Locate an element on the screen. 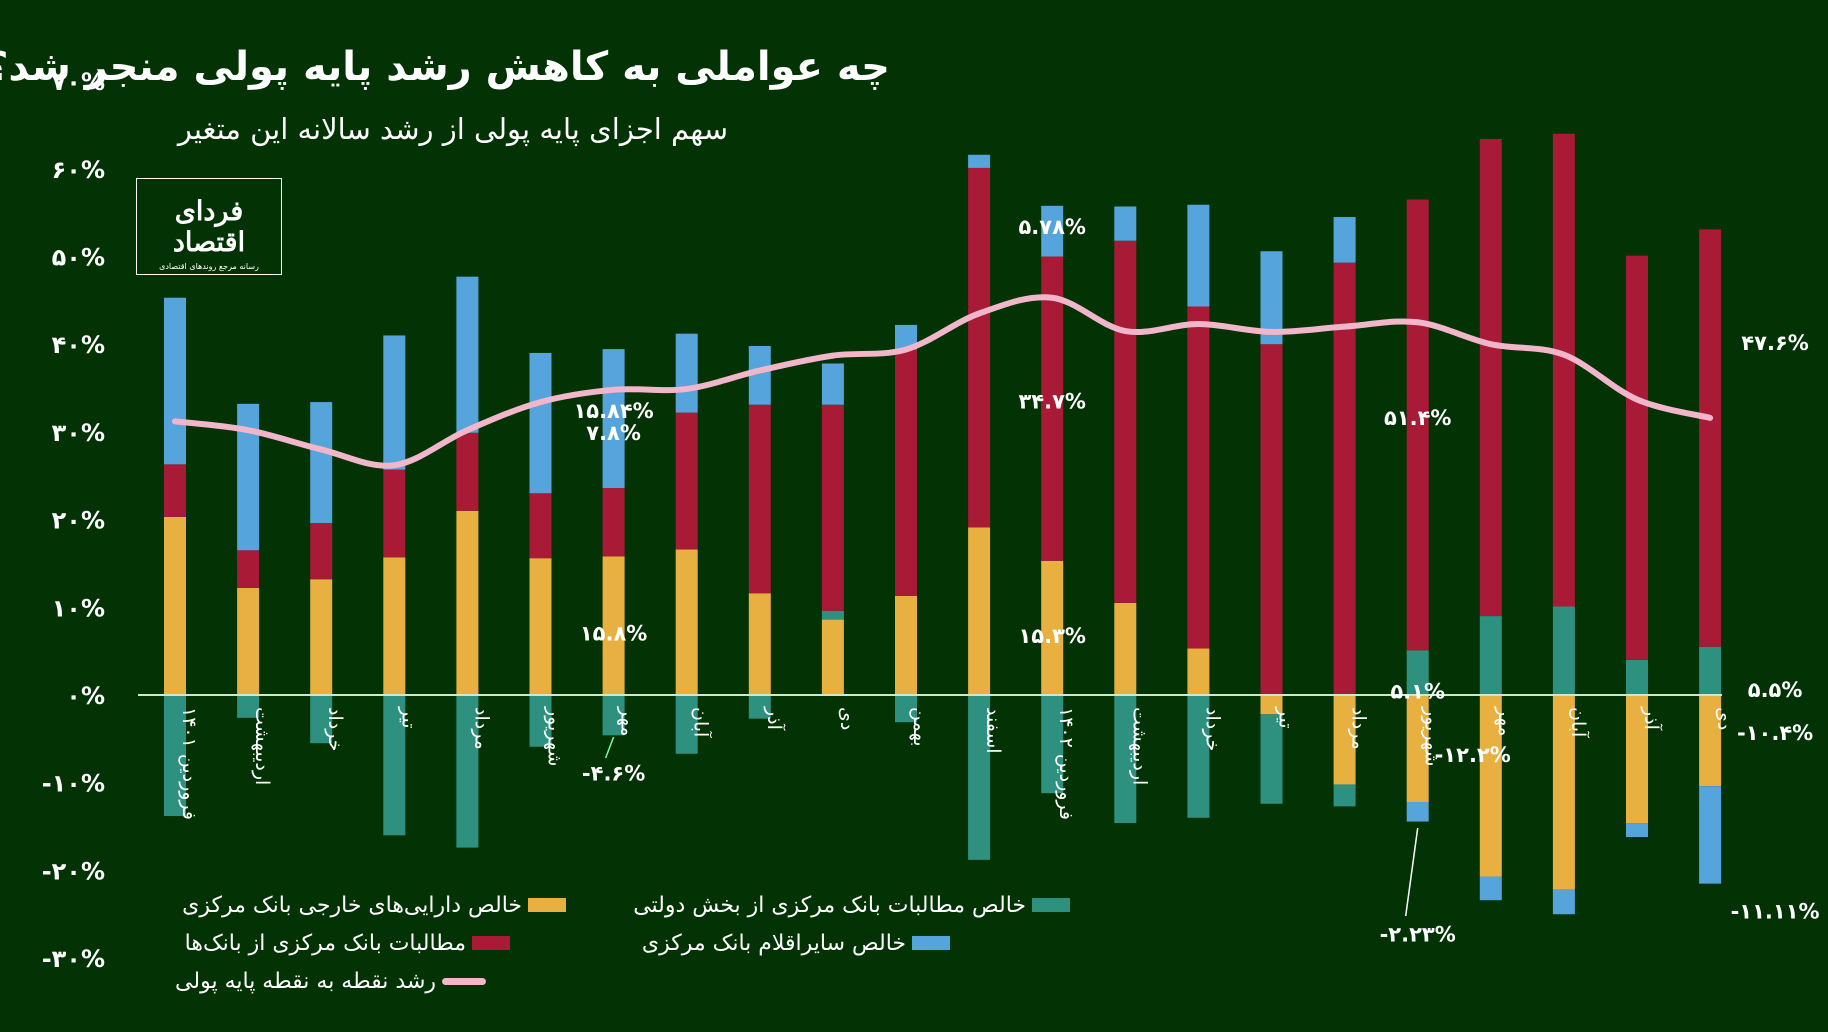  x-tick-label: مهر is located at coordinates (628, 721).